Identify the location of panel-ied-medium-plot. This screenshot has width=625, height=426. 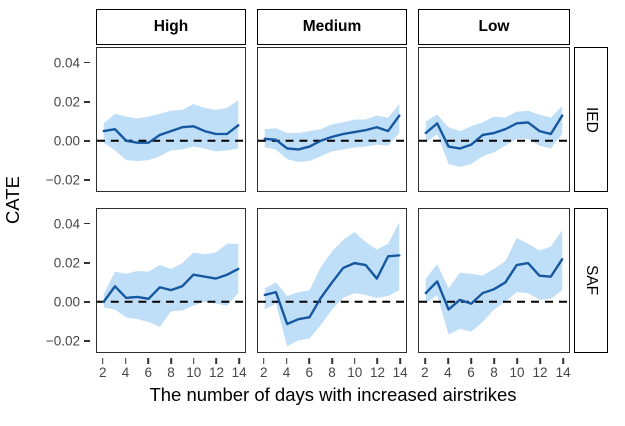
(332, 133).